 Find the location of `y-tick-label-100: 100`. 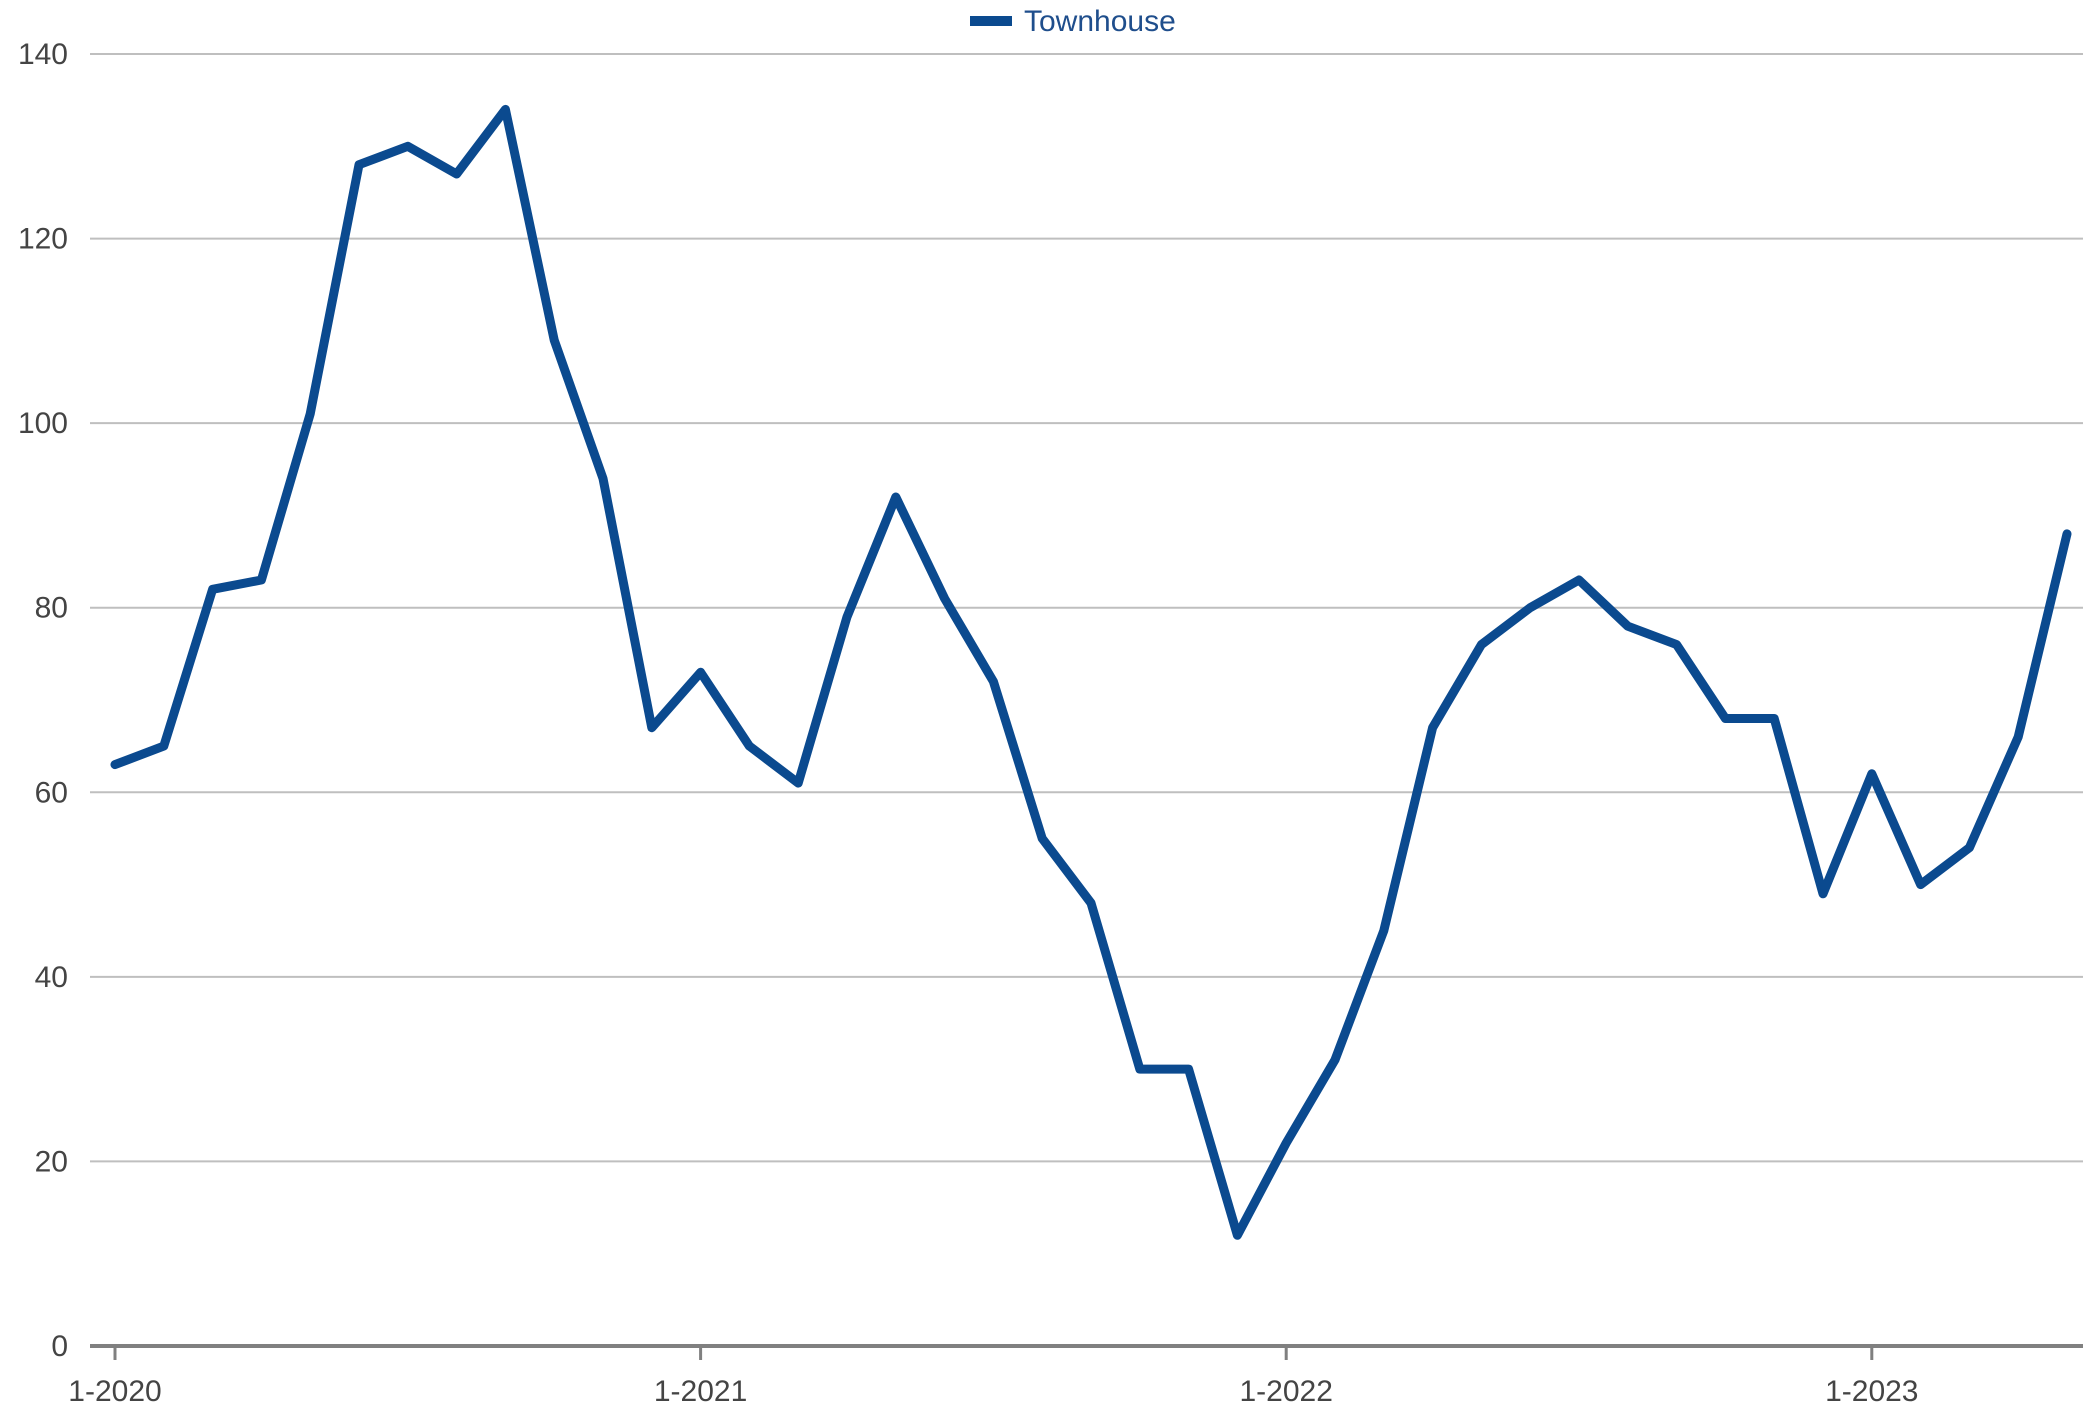

y-tick-label-100: 100 is located at coordinates (43, 423).